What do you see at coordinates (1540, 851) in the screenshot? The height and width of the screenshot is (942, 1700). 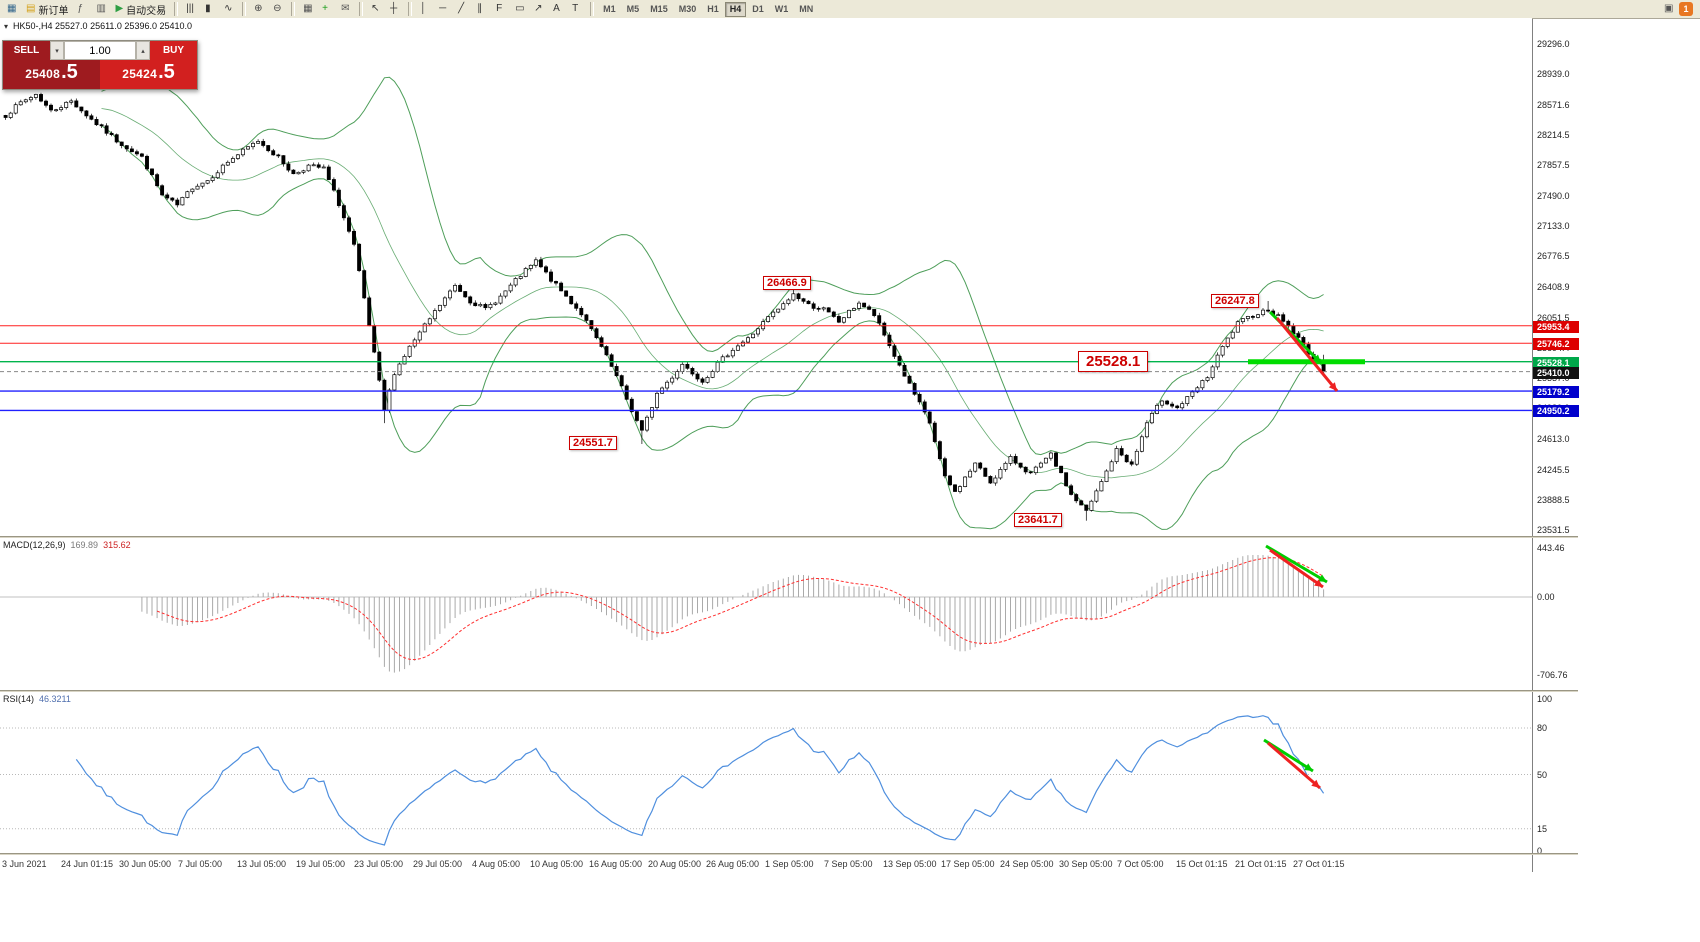 I see `rsi-axis-tick: 0` at bounding box center [1540, 851].